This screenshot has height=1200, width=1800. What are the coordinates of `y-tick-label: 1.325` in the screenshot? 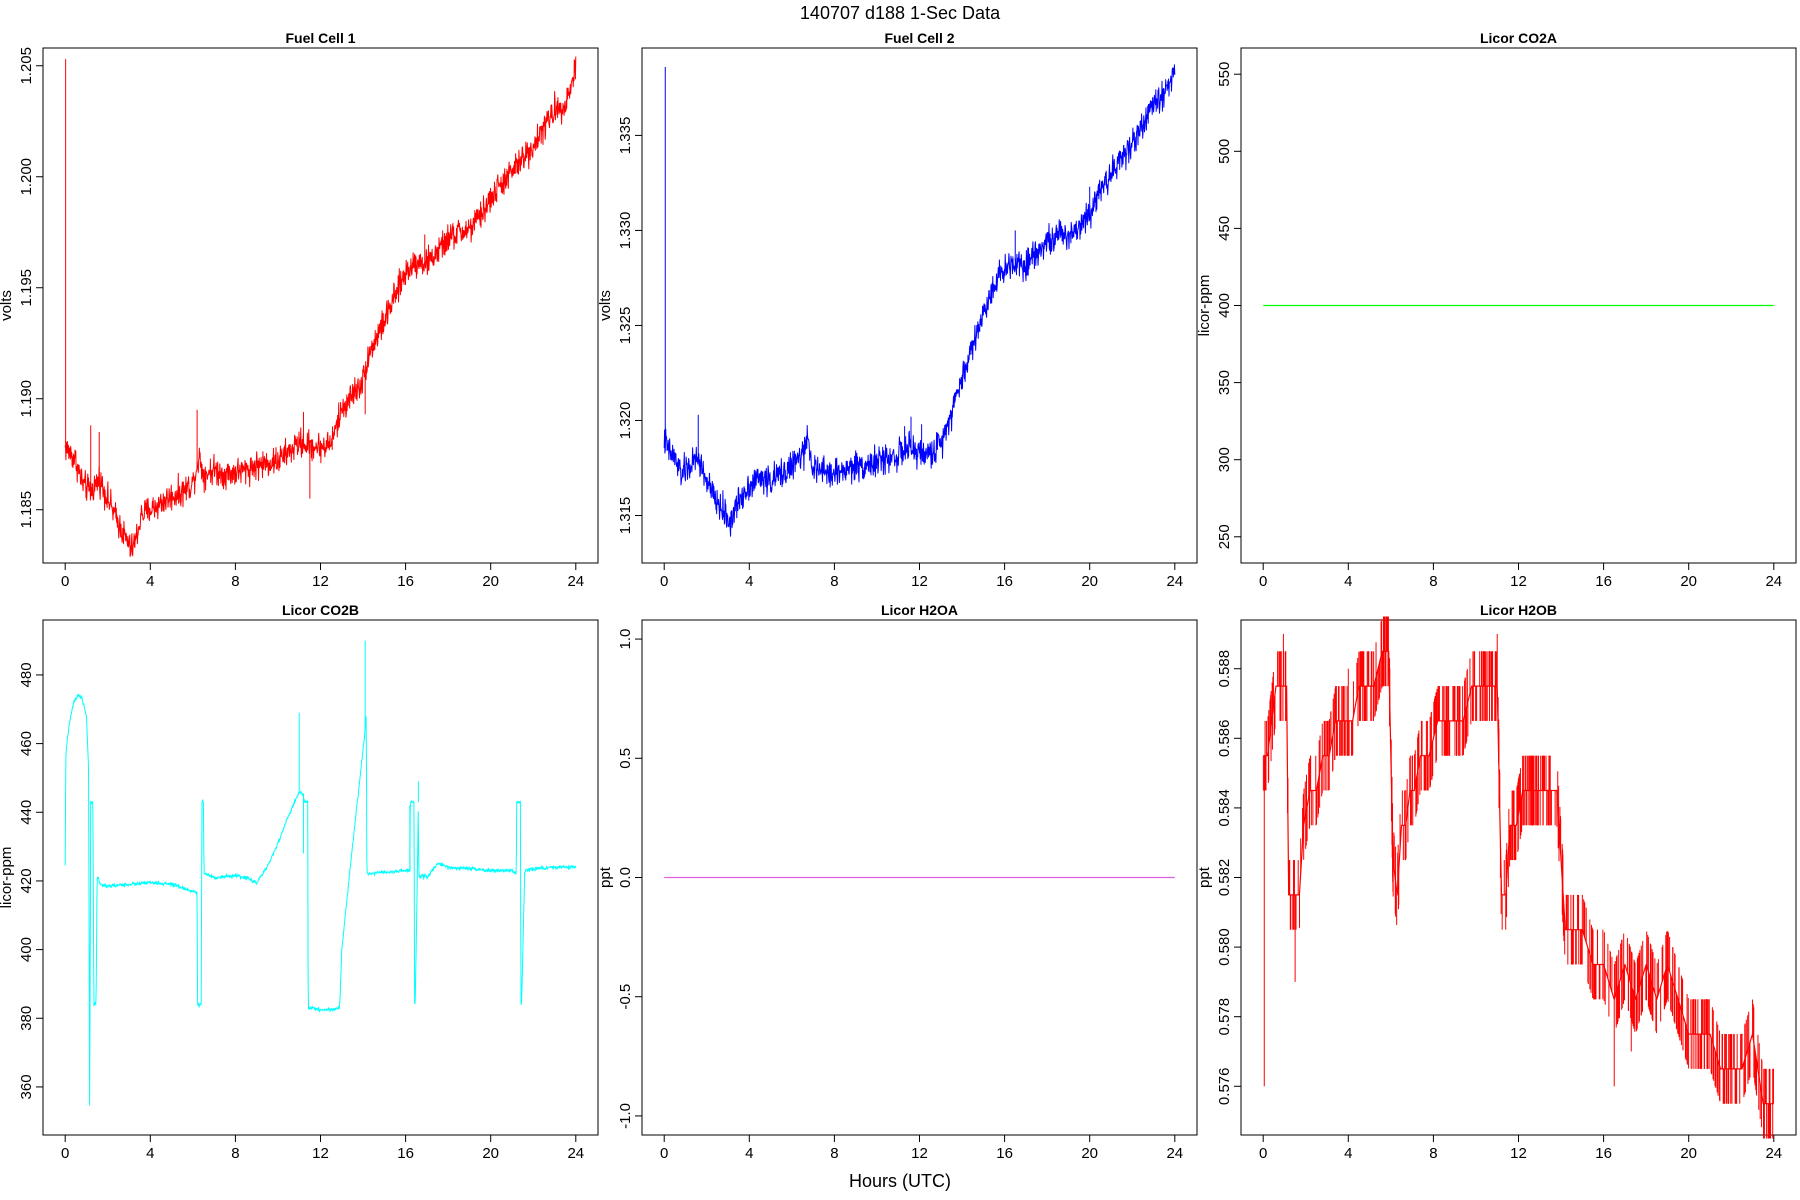 It's located at (625, 326).